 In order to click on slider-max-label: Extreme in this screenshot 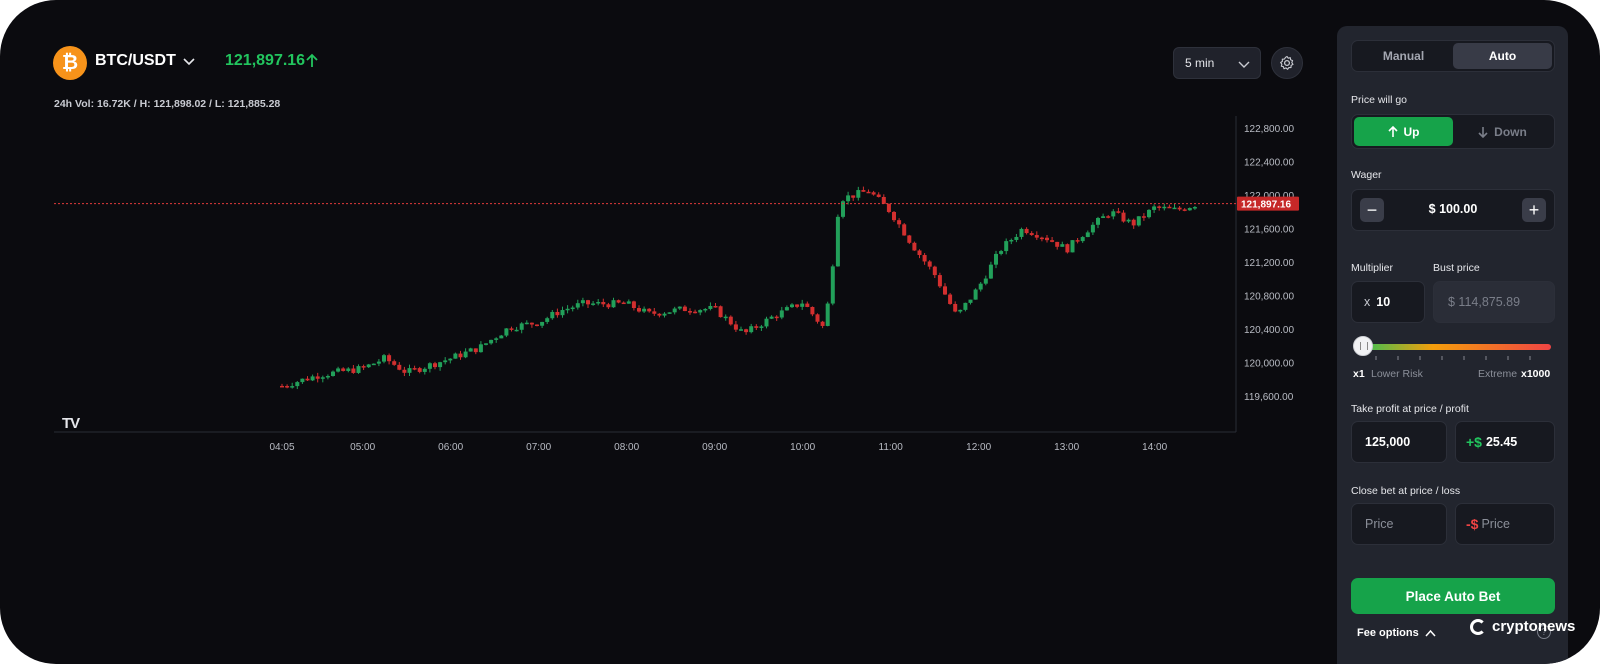, I will do `click(1498, 374)`.